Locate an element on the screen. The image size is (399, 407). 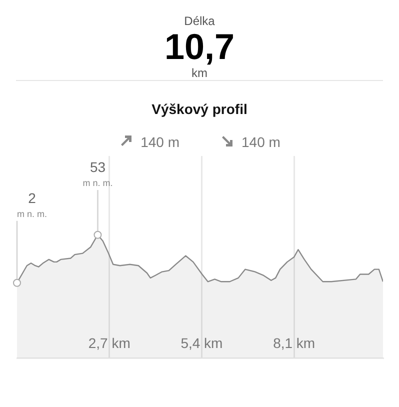
x-tick-label: 2,7 km is located at coordinates (109, 343).